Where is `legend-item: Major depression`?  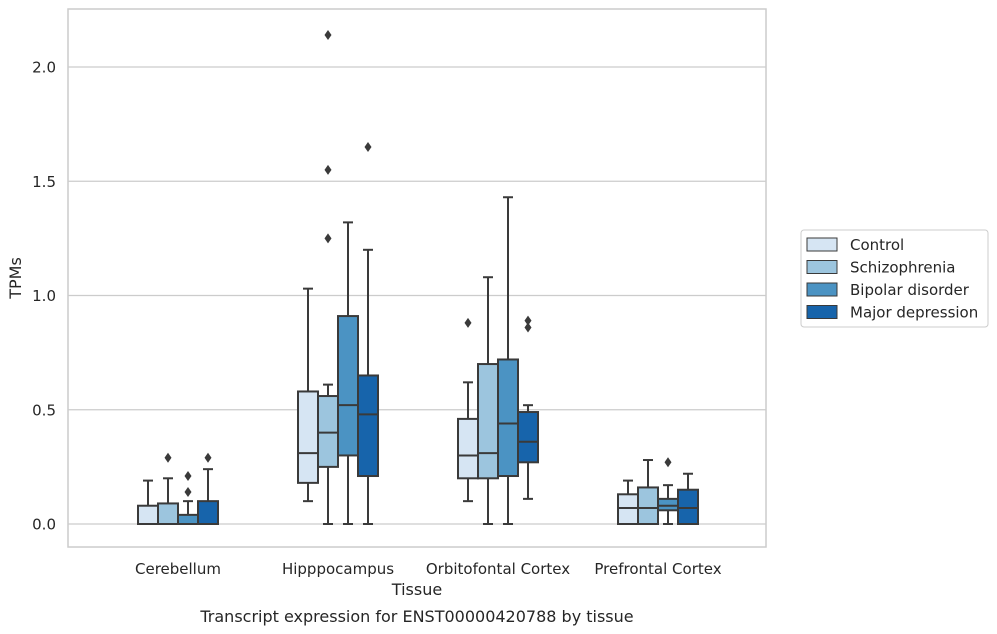
legend-item: Major depression is located at coordinates (892, 313).